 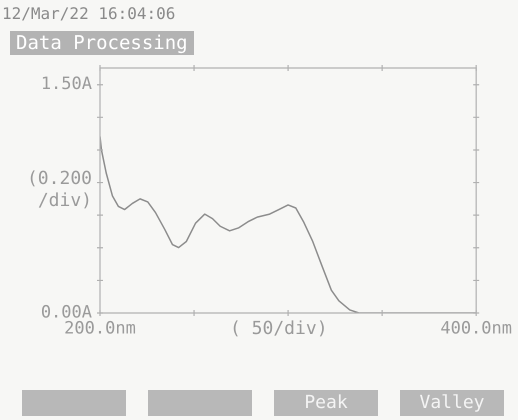 I want to click on text: 12/Mar/22 16:04:06, so click(x=89, y=13).